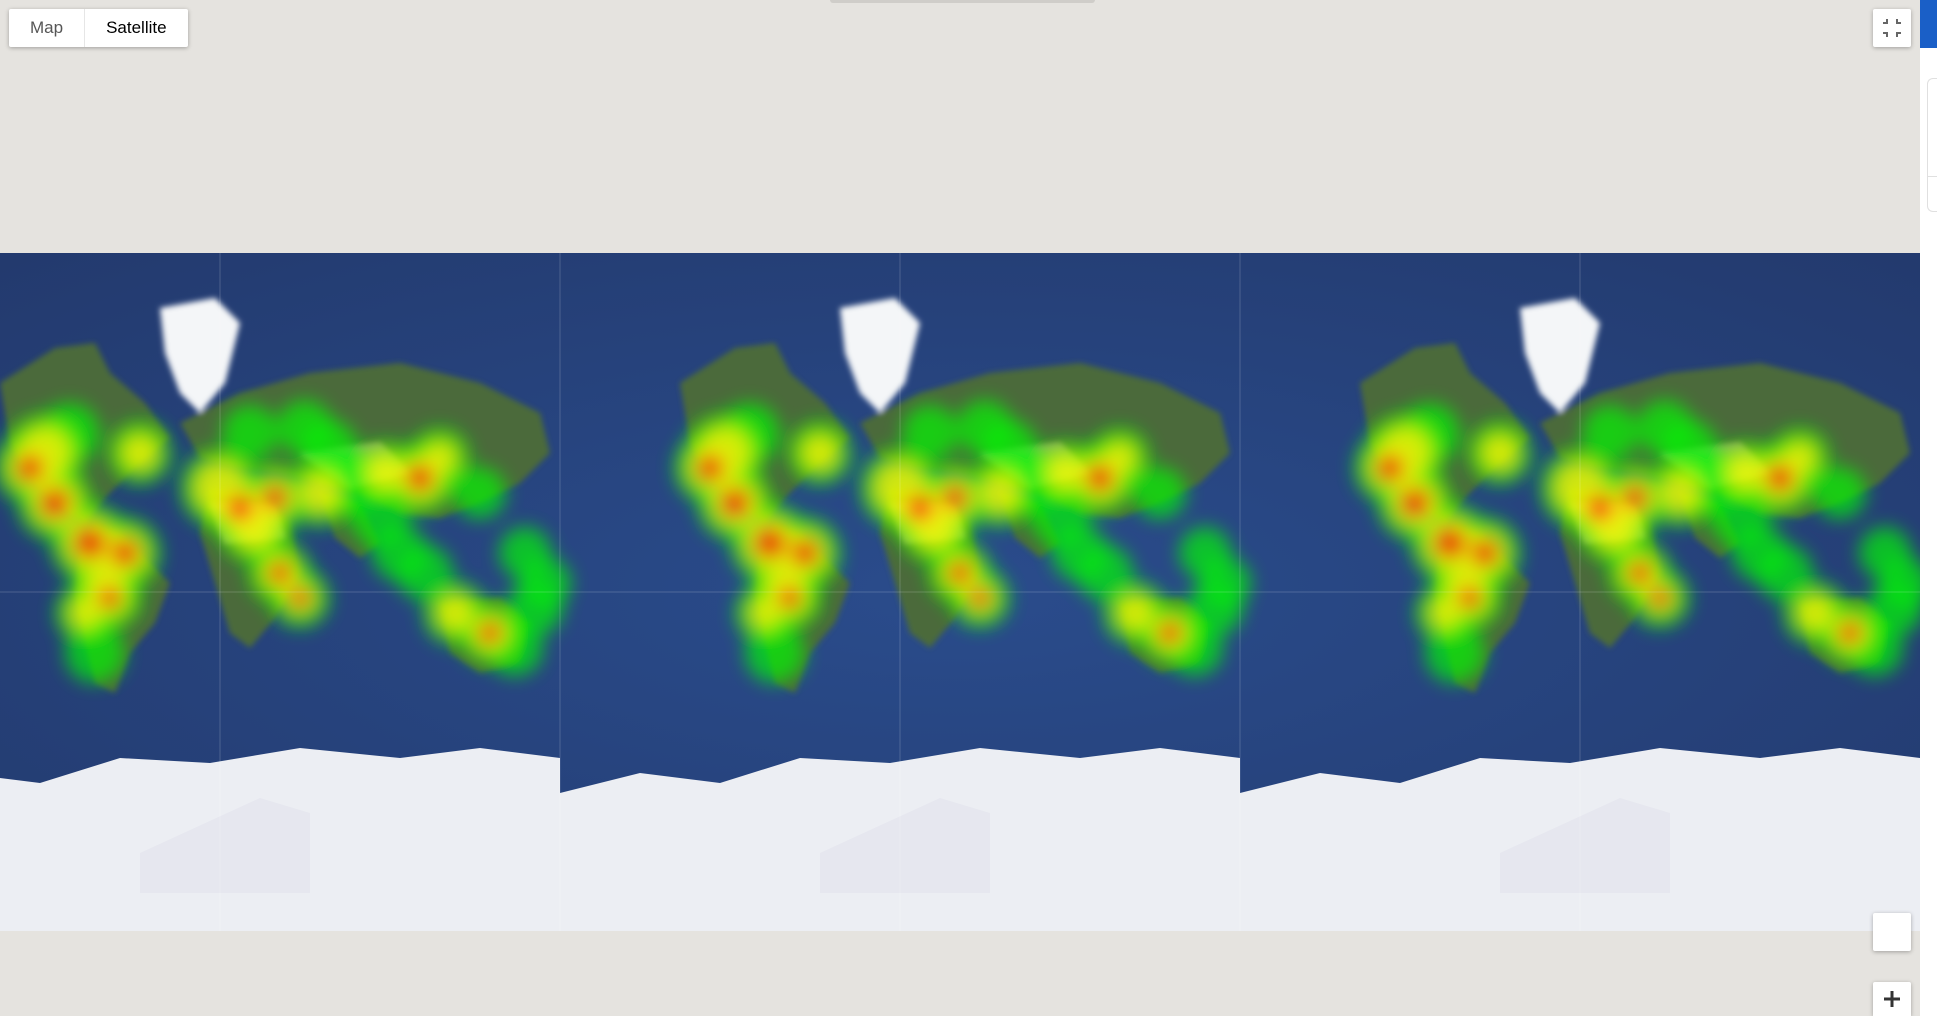 The height and width of the screenshot is (1016, 1937). What do you see at coordinates (1928, 24) in the screenshot?
I see `side-panel-accent` at bounding box center [1928, 24].